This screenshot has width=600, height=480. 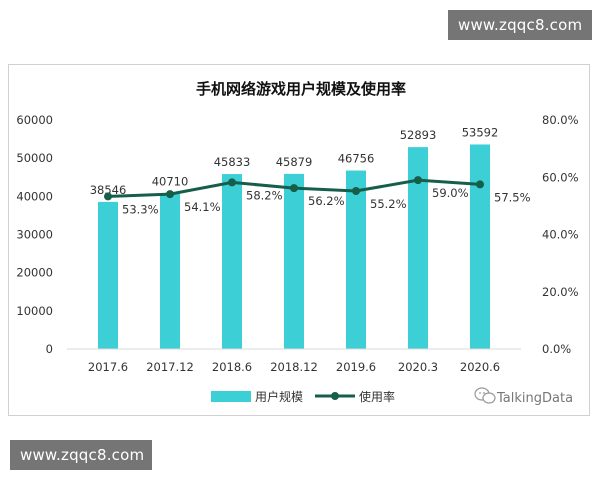 I want to click on left-tick-label: 30000, so click(x=34, y=235).